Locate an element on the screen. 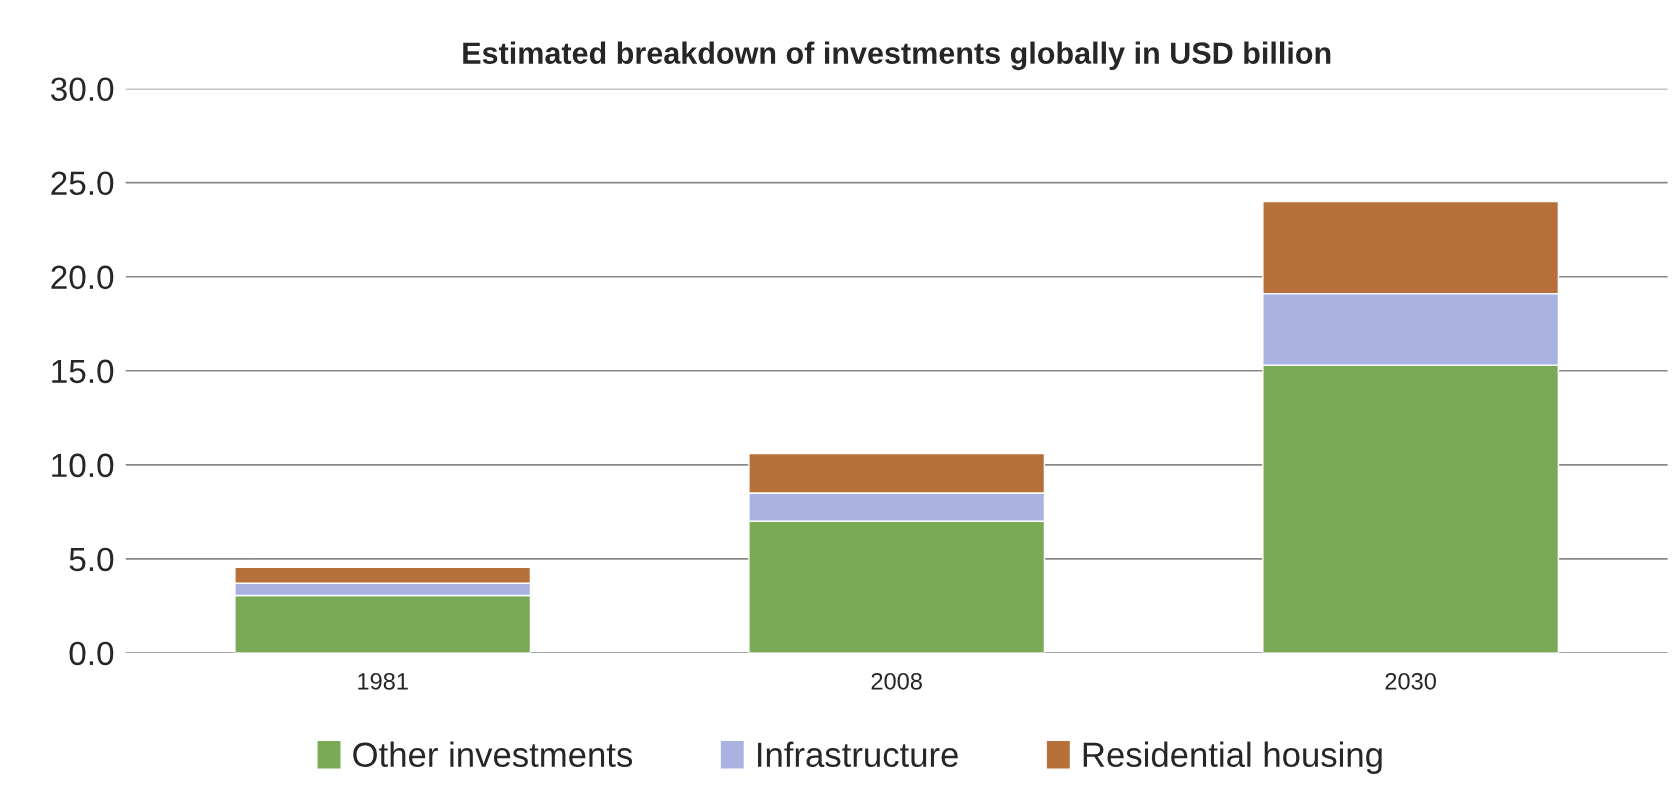 This screenshot has width=1676, height=806. chart-title: Estimated breakdown of investments globally in USD billion is located at coordinates (897, 56).